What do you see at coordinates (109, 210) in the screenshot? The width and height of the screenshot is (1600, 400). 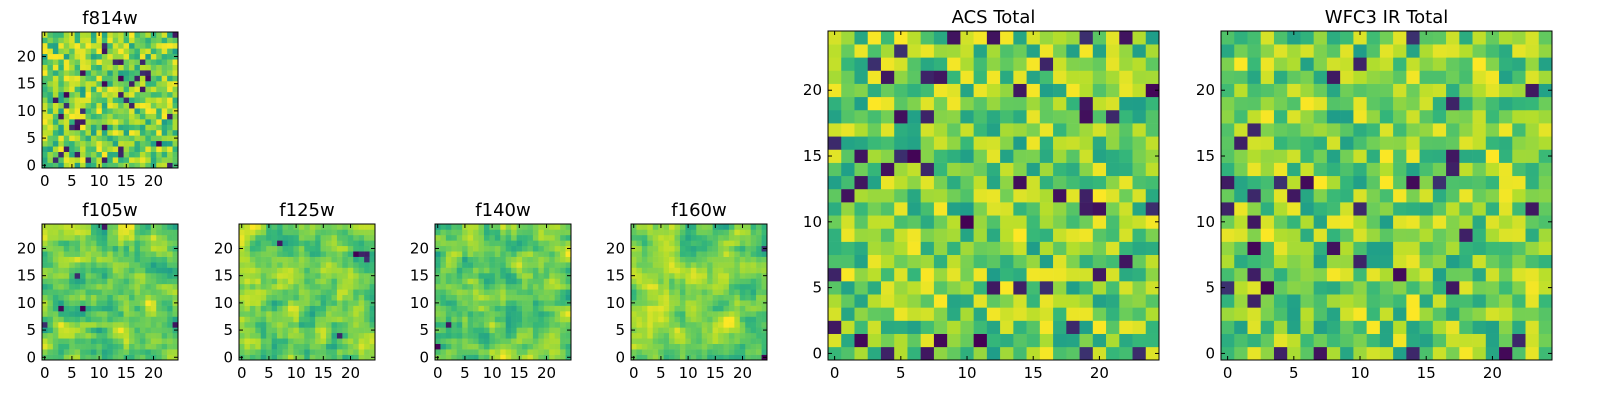 I see `panel-title: f105w` at bounding box center [109, 210].